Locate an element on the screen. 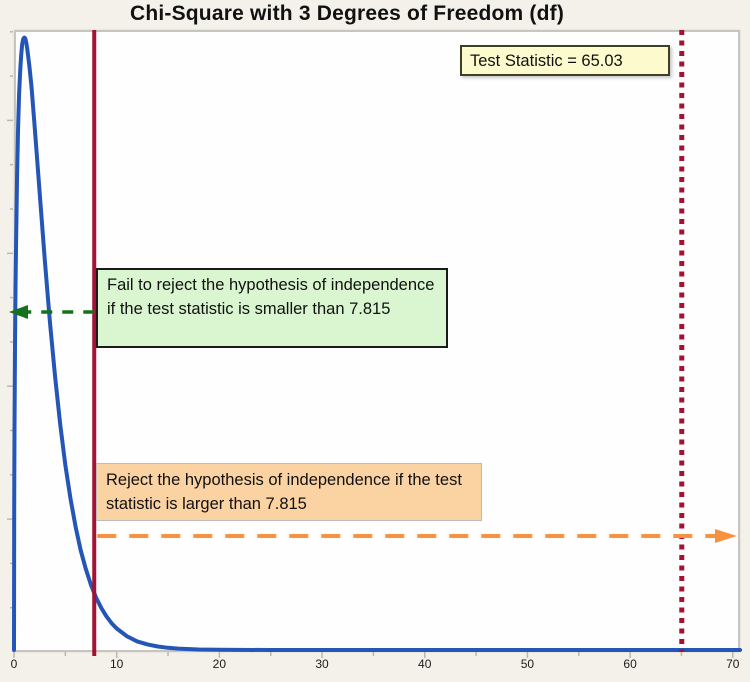 This screenshot has height=682, width=750. x-tick-label: 70 is located at coordinates (733, 664).